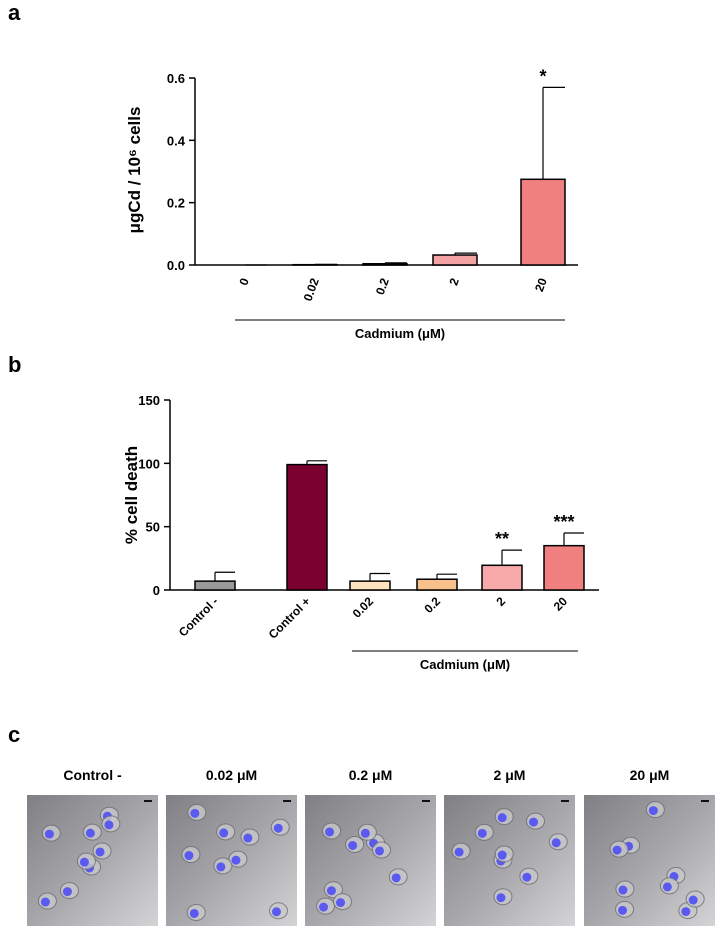 The image size is (716, 932). Describe the element at coordinates (176, 203) in the screenshot. I see `y-tick-label: 0.2` at that location.